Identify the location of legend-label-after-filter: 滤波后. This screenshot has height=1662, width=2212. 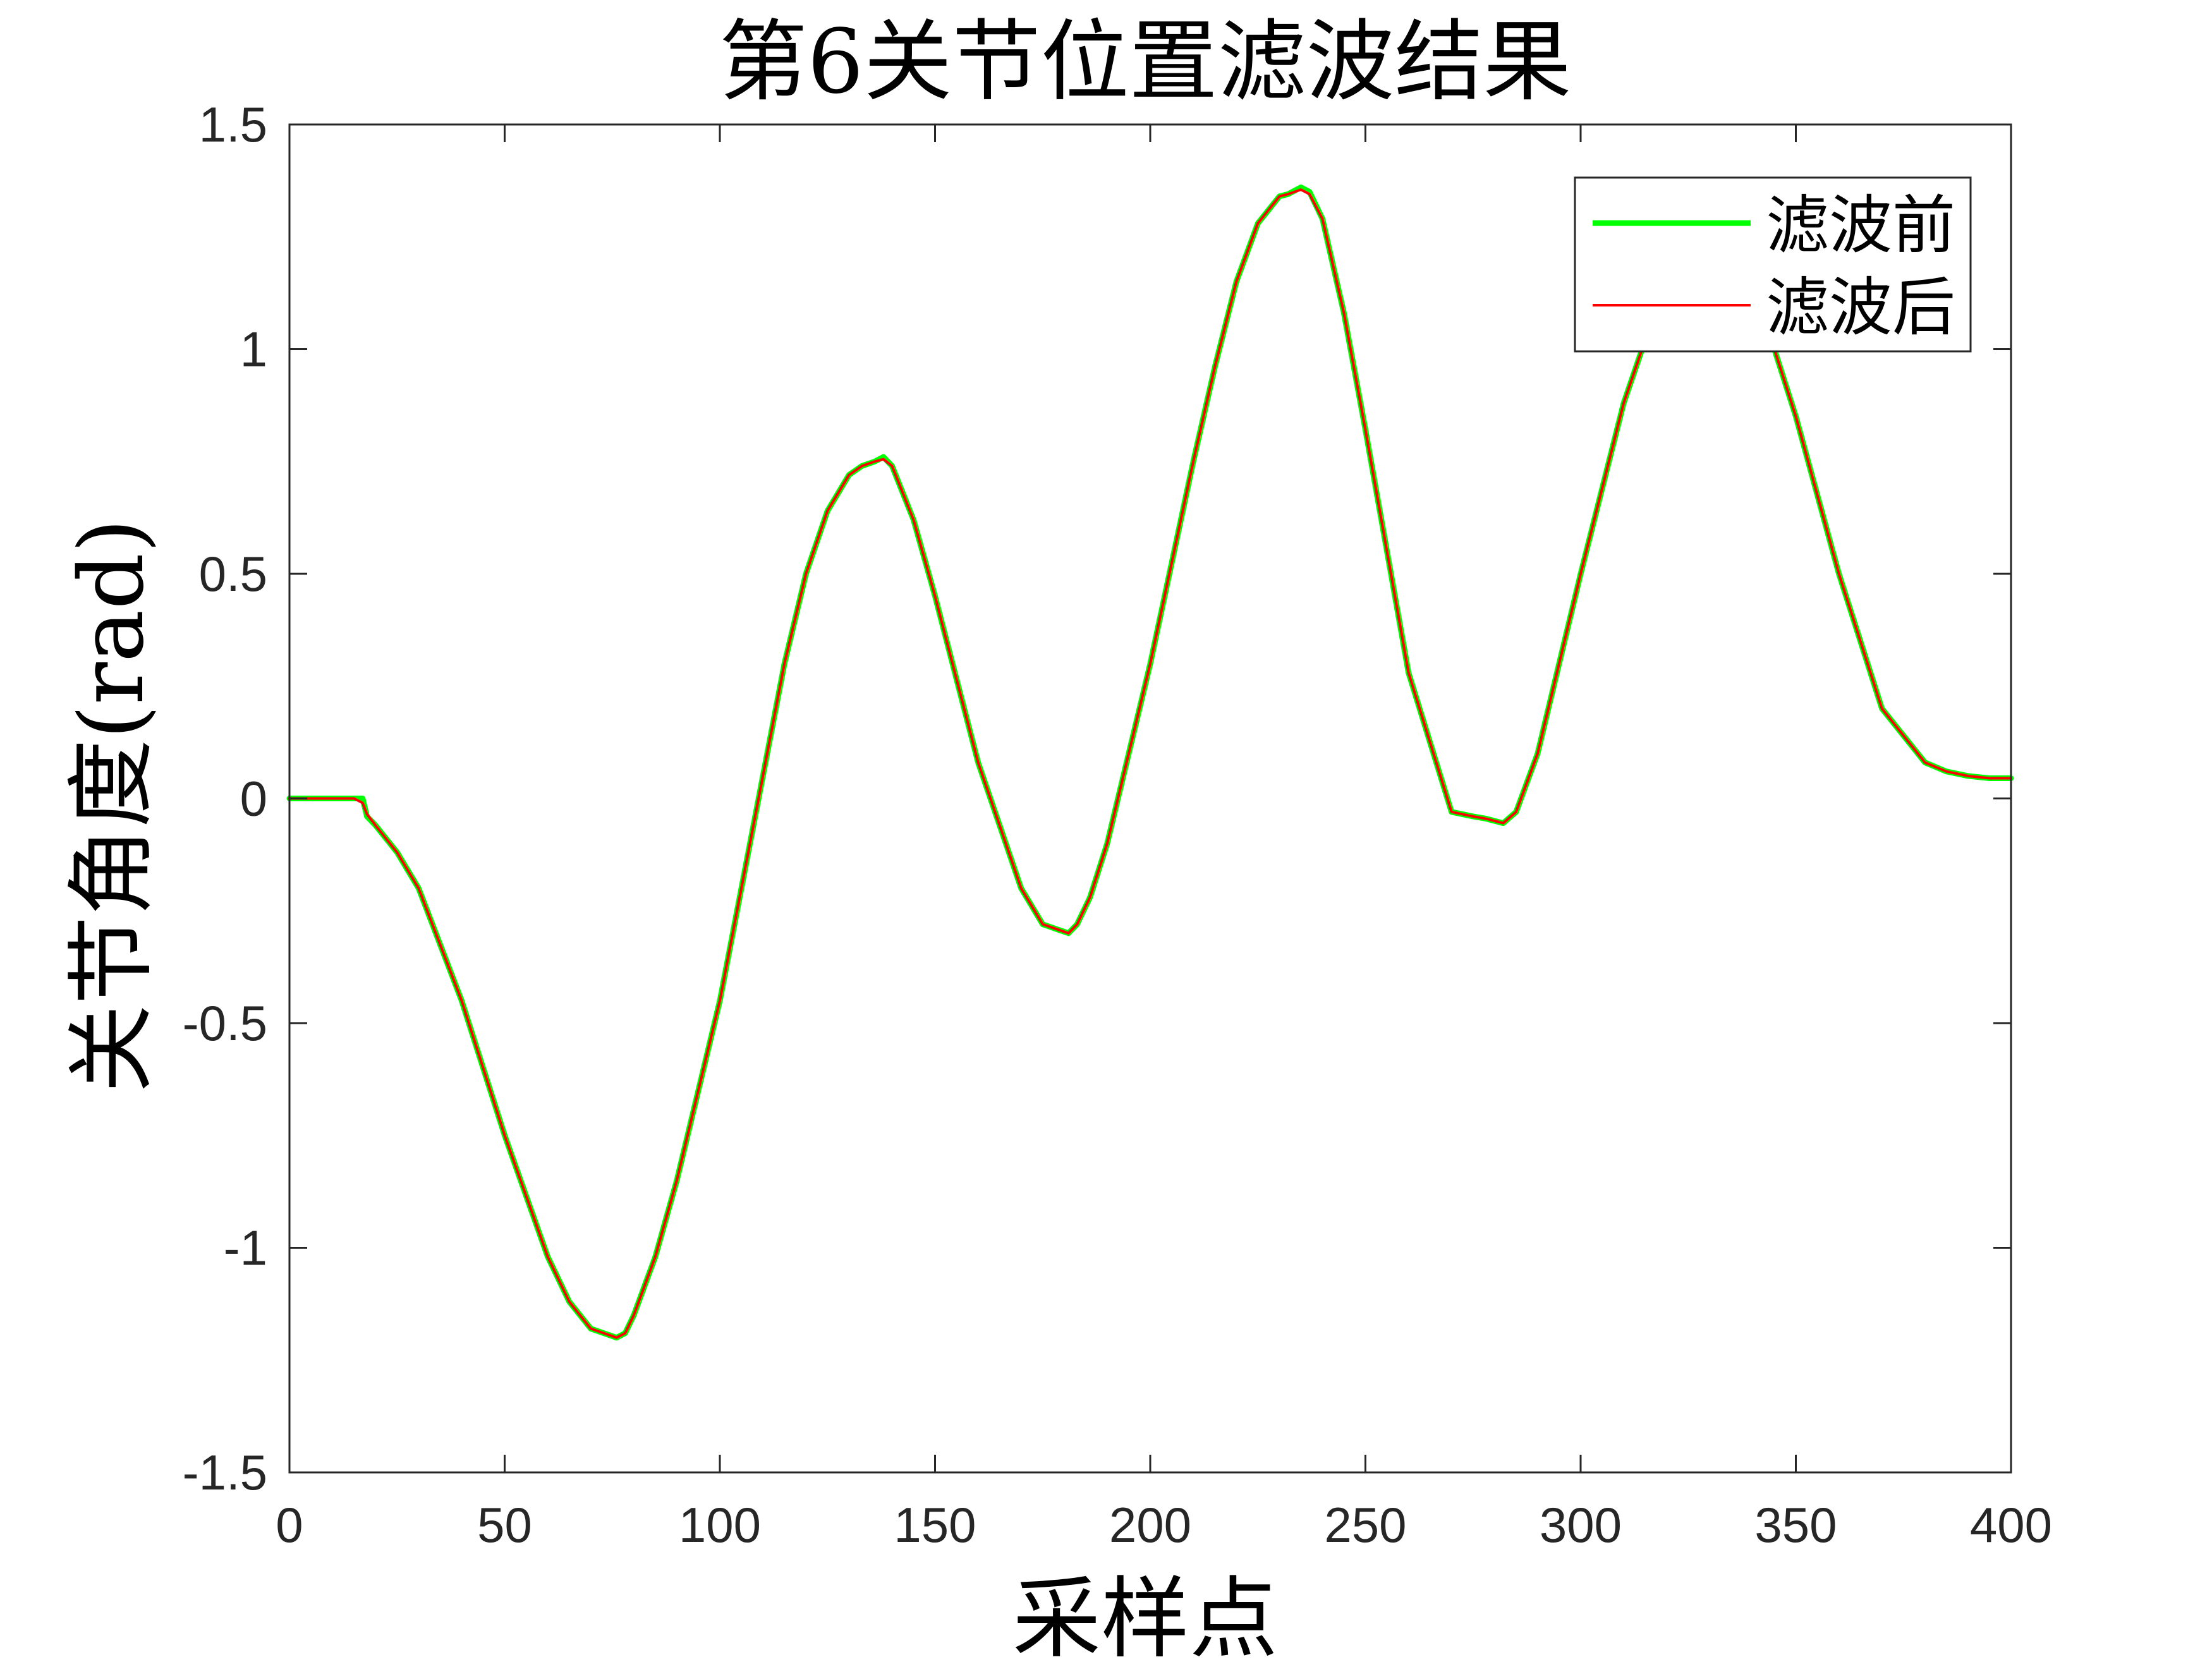
(1860, 307).